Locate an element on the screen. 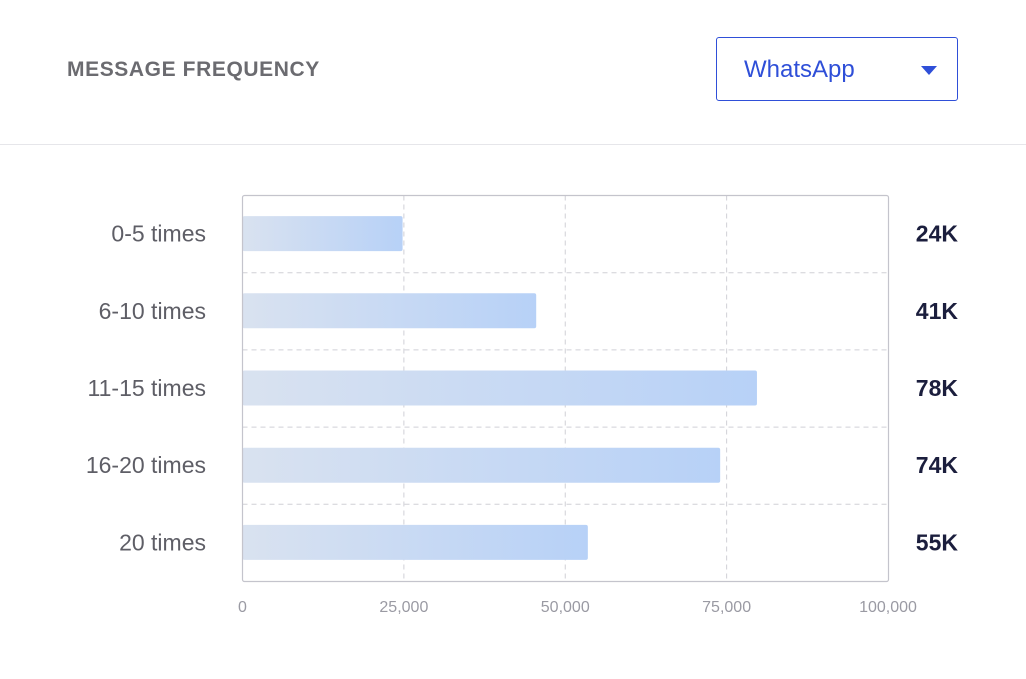 The image size is (1026, 679). value-label: 24K is located at coordinates (937, 234).